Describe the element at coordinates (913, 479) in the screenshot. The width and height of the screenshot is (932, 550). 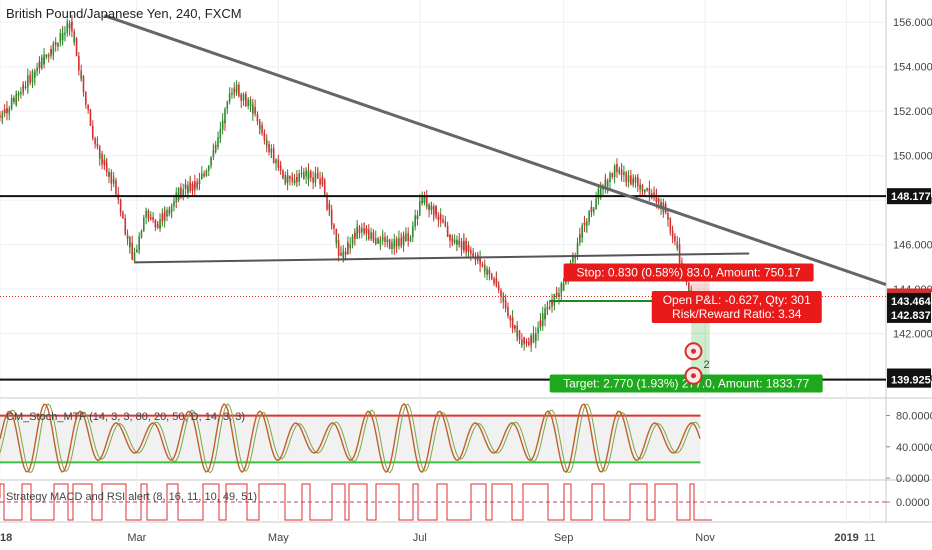
I see `stoch-tick-label: 0.0000` at that location.